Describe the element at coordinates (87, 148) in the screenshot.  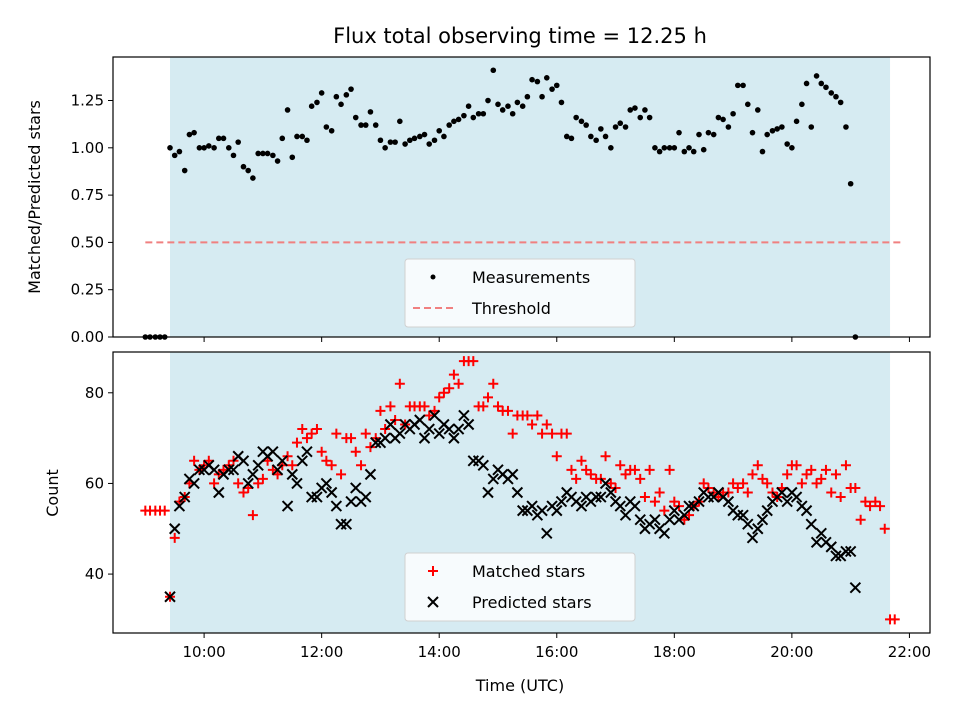
I see `y-tick-label: 1.00` at that location.